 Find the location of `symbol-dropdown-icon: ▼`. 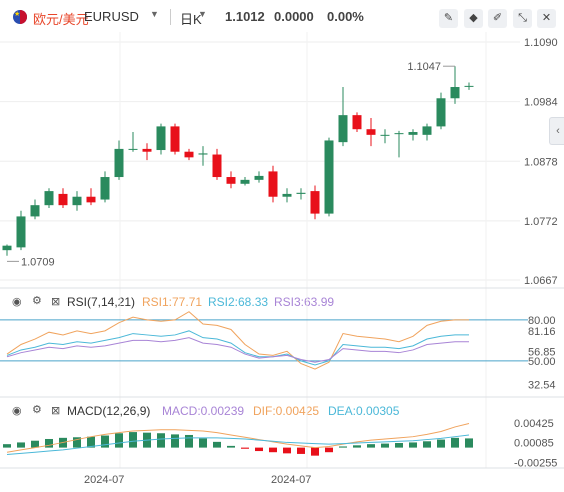

symbol-dropdown-icon: ▼ is located at coordinates (154, 14).